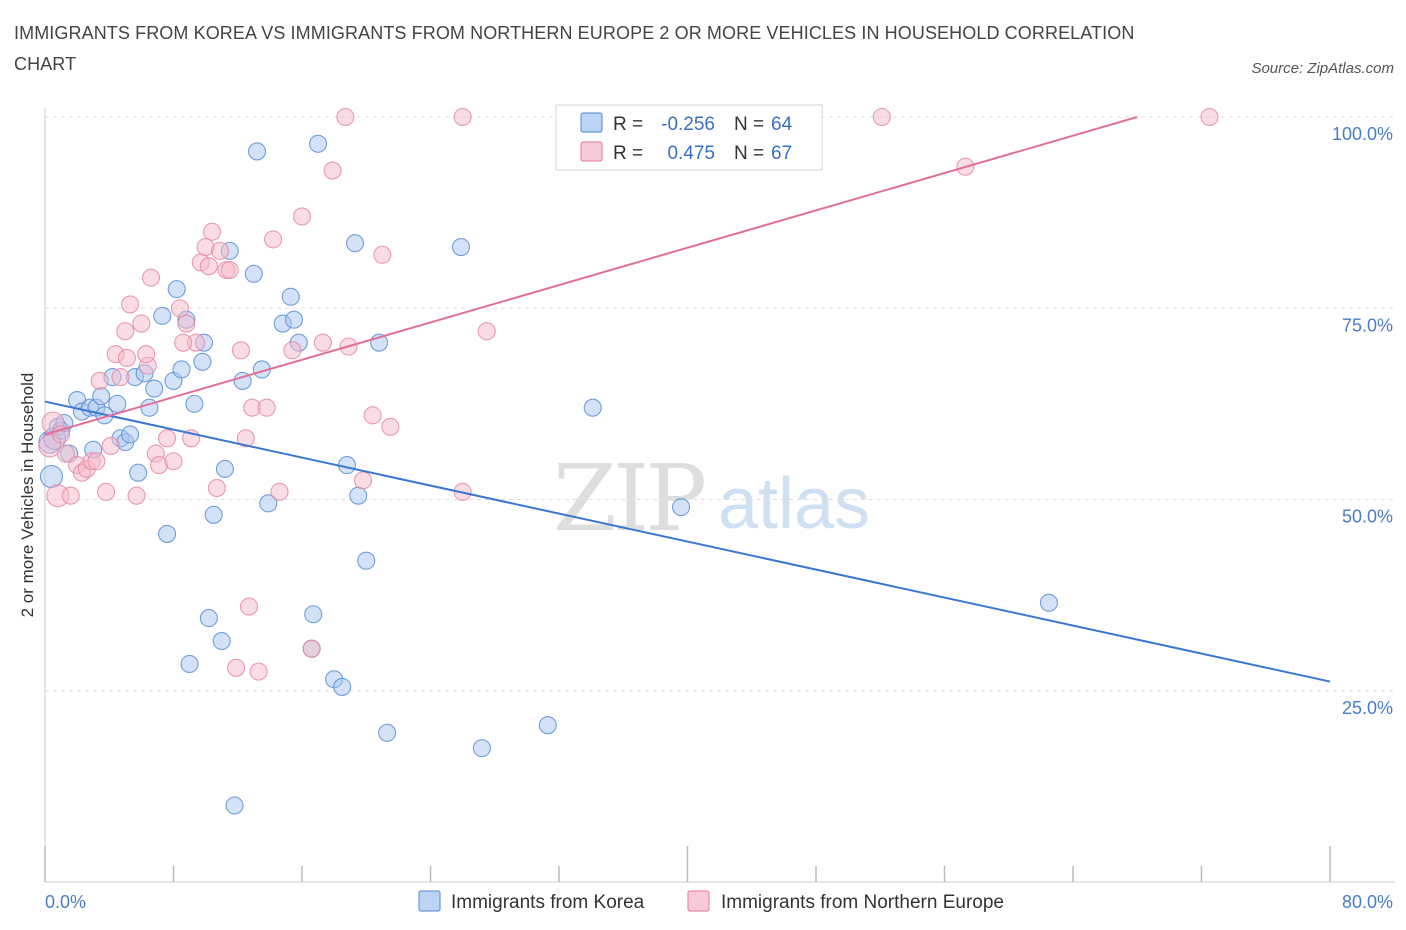 This screenshot has width=1406, height=930. What do you see at coordinates (691, 153) in the screenshot?
I see `legend-r-value-ne: 0.475` at bounding box center [691, 153].